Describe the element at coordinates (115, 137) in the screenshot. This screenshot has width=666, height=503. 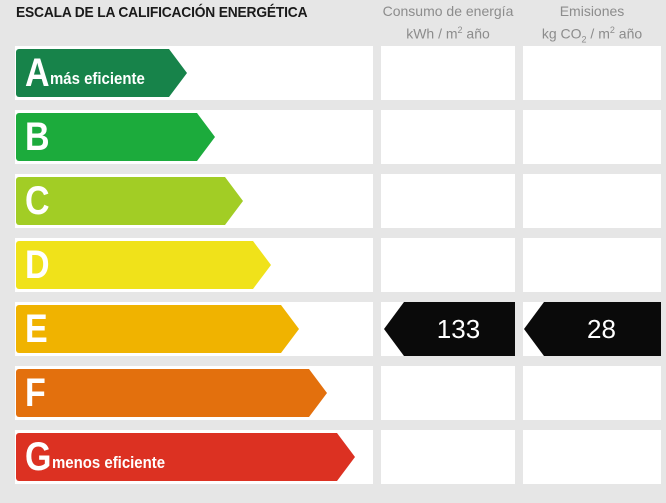
I see `class-arrow-b: B` at that location.